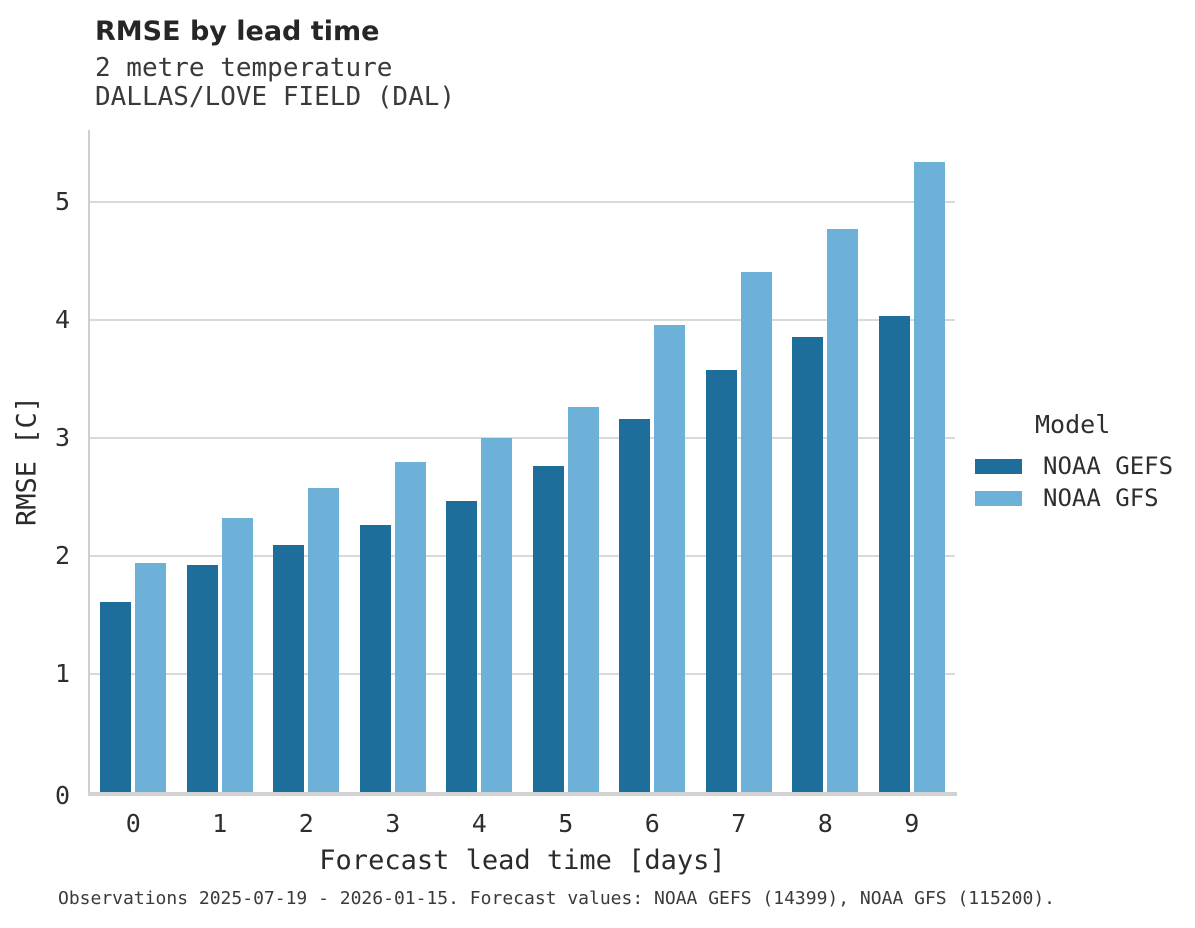  What do you see at coordinates (62, 795) in the screenshot?
I see `y-tick-label-0: 0` at bounding box center [62, 795].